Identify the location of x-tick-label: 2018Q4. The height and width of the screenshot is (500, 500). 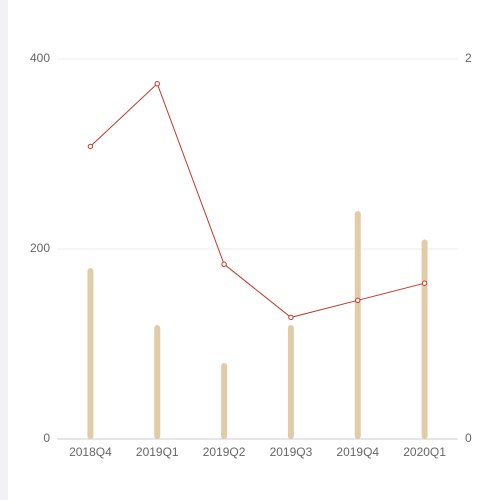
(90, 452).